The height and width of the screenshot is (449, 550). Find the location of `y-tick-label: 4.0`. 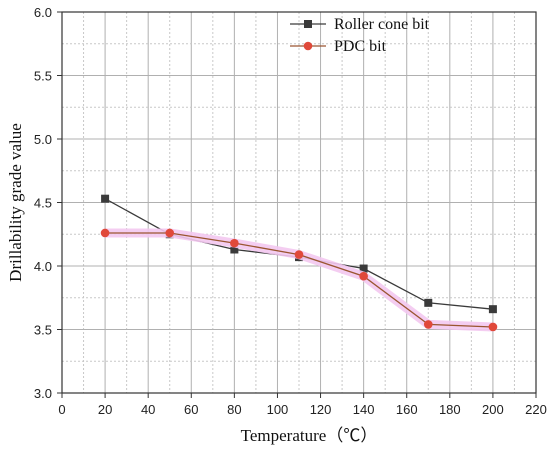

y-tick-label: 4.0 is located at coordinates (43, 266).